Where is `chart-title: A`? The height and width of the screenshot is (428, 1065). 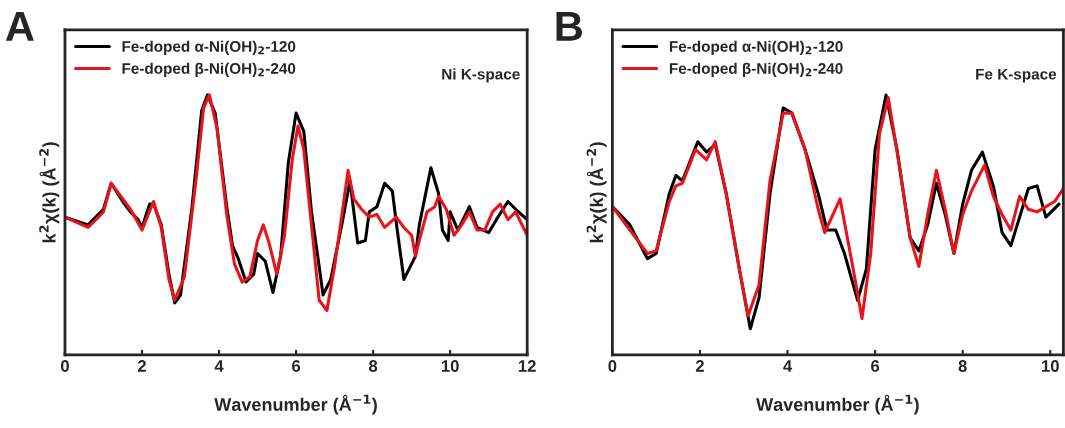
chart-title: A is located at coordinates (19, 26).